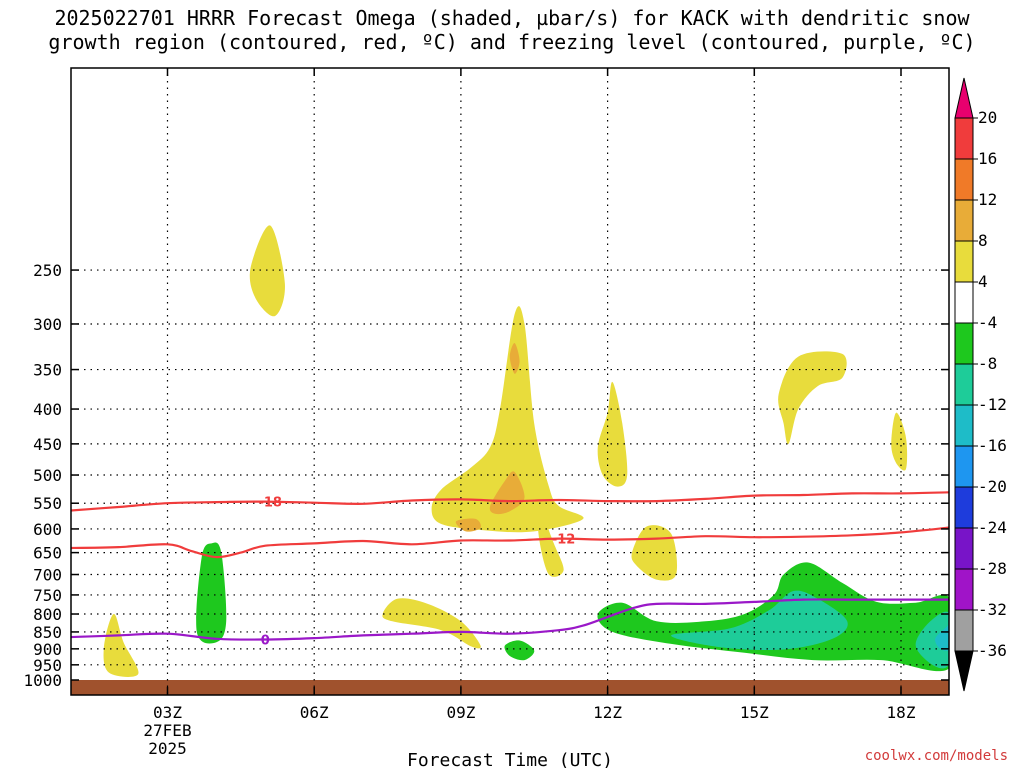 The width and height of the screenshot is (1024, 768). What do you see at coordinates (992, 527) in the screenshot?
I see `colorbar-label-10: -24` at bounding box center [992, 527].